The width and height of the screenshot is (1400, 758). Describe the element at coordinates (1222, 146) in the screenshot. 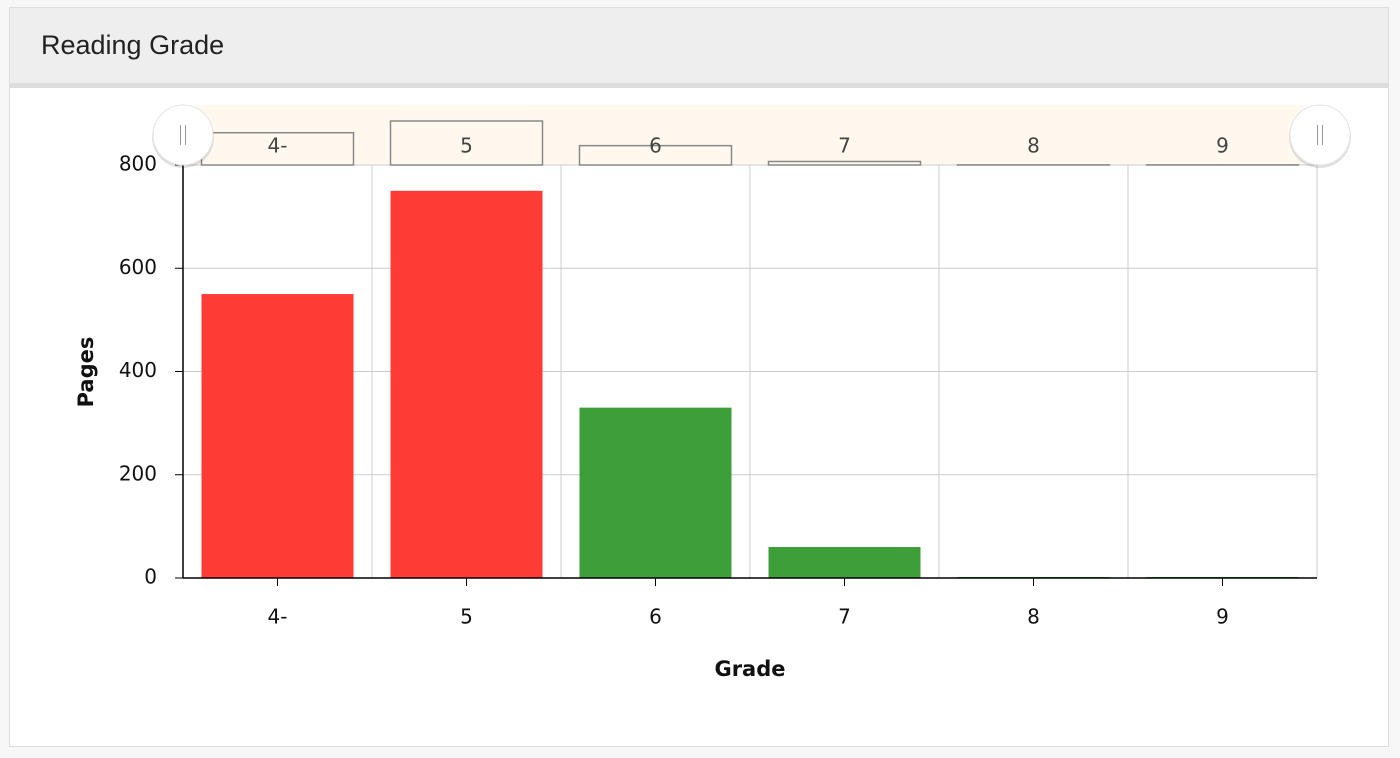

I see `navigator-label: 9` at that location.